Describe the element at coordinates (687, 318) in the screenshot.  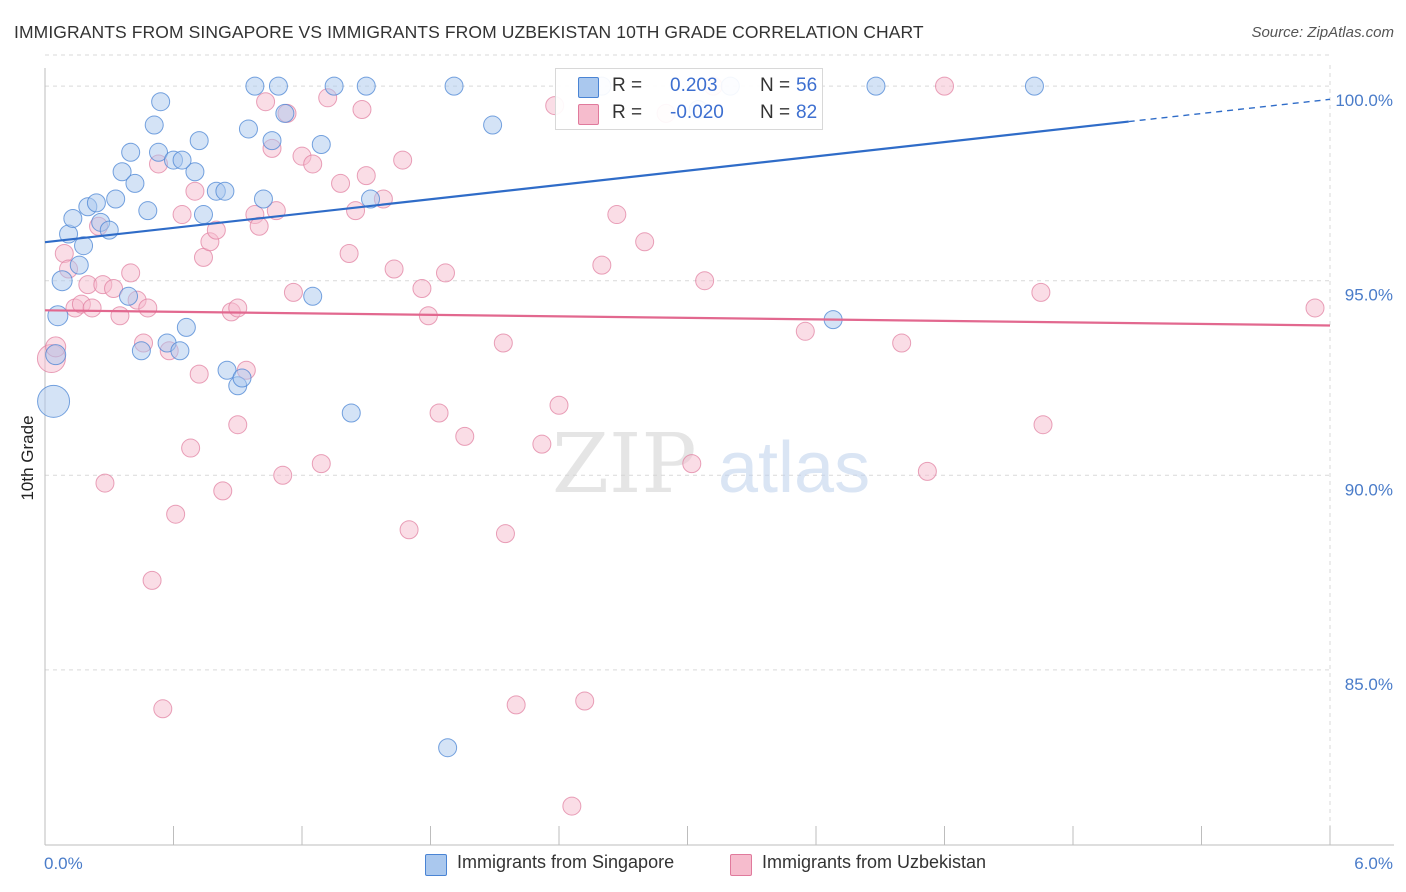
I see `uzbekistan-trend-line` at that location.